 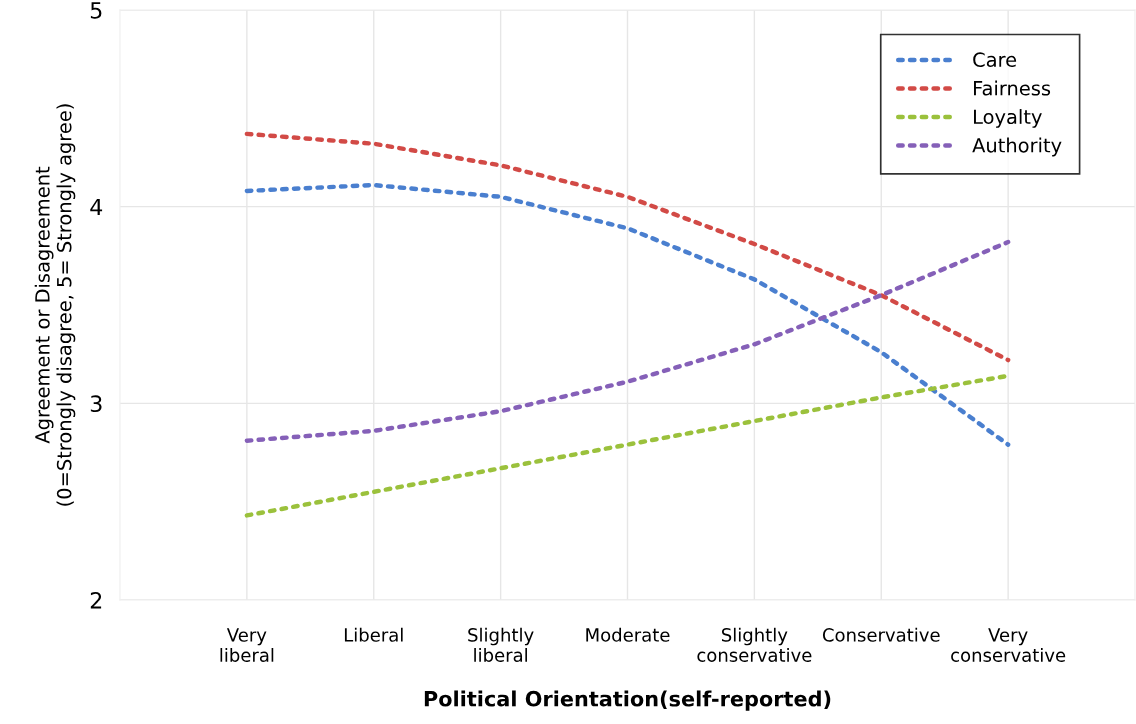 I want to click on legend-label: Fairness, so click(x=1012, y=88).